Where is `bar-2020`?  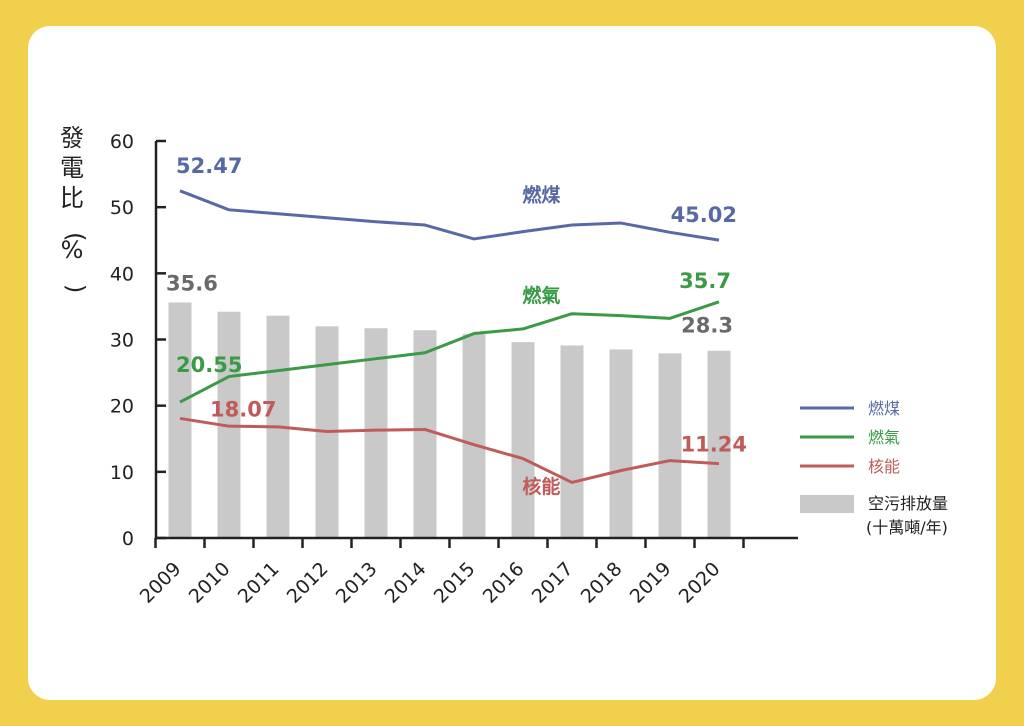
bar-2020 is located at coordinates (719, 444).